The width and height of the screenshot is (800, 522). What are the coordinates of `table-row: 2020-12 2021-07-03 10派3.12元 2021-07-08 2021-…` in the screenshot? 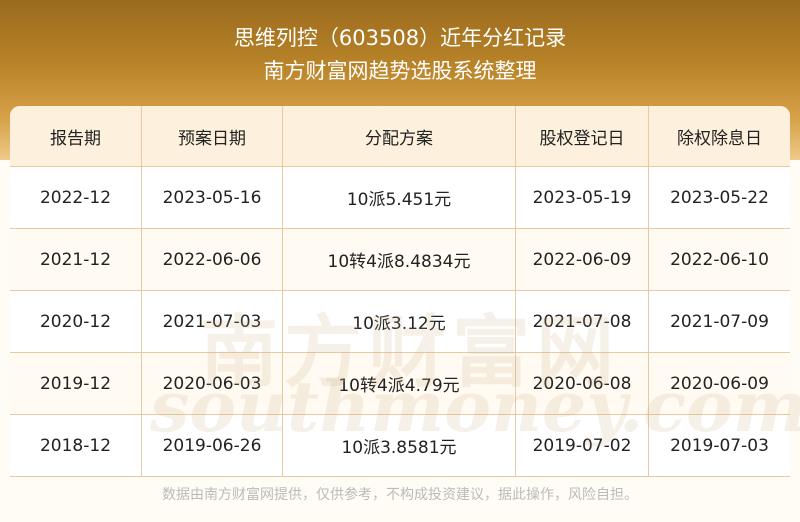 It's located at (400, 322).